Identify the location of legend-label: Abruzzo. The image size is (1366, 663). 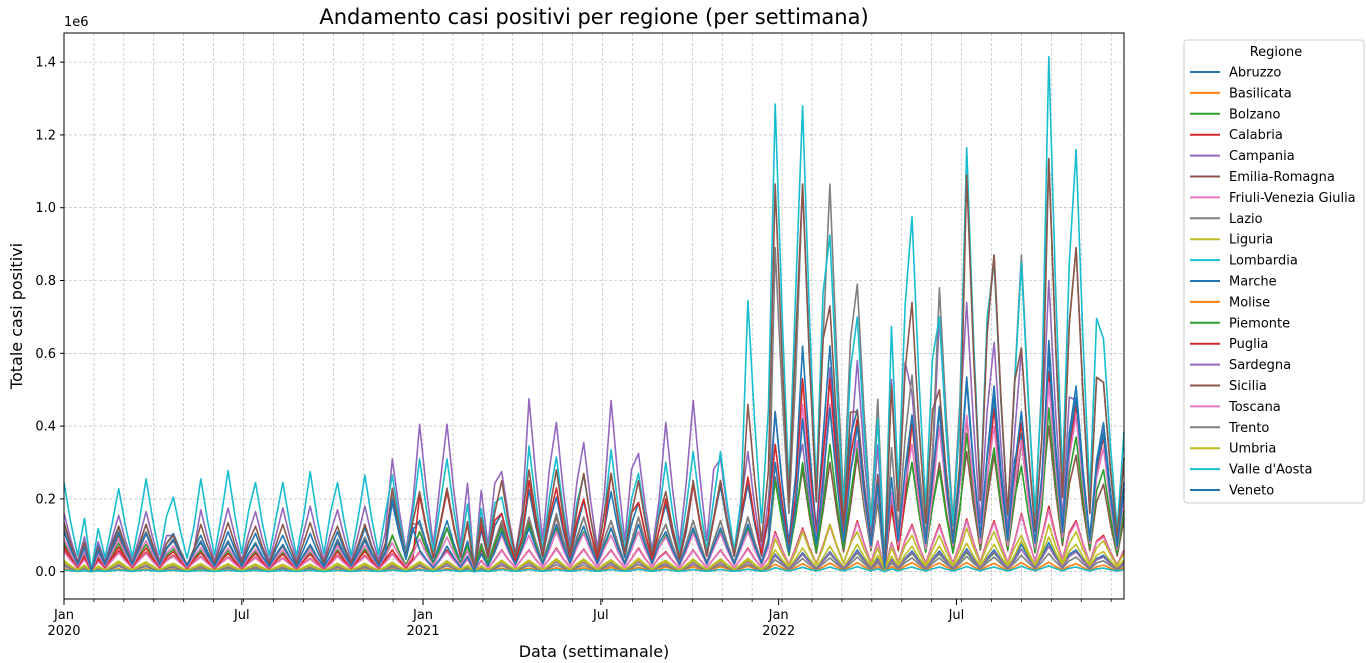
(1255, 73).